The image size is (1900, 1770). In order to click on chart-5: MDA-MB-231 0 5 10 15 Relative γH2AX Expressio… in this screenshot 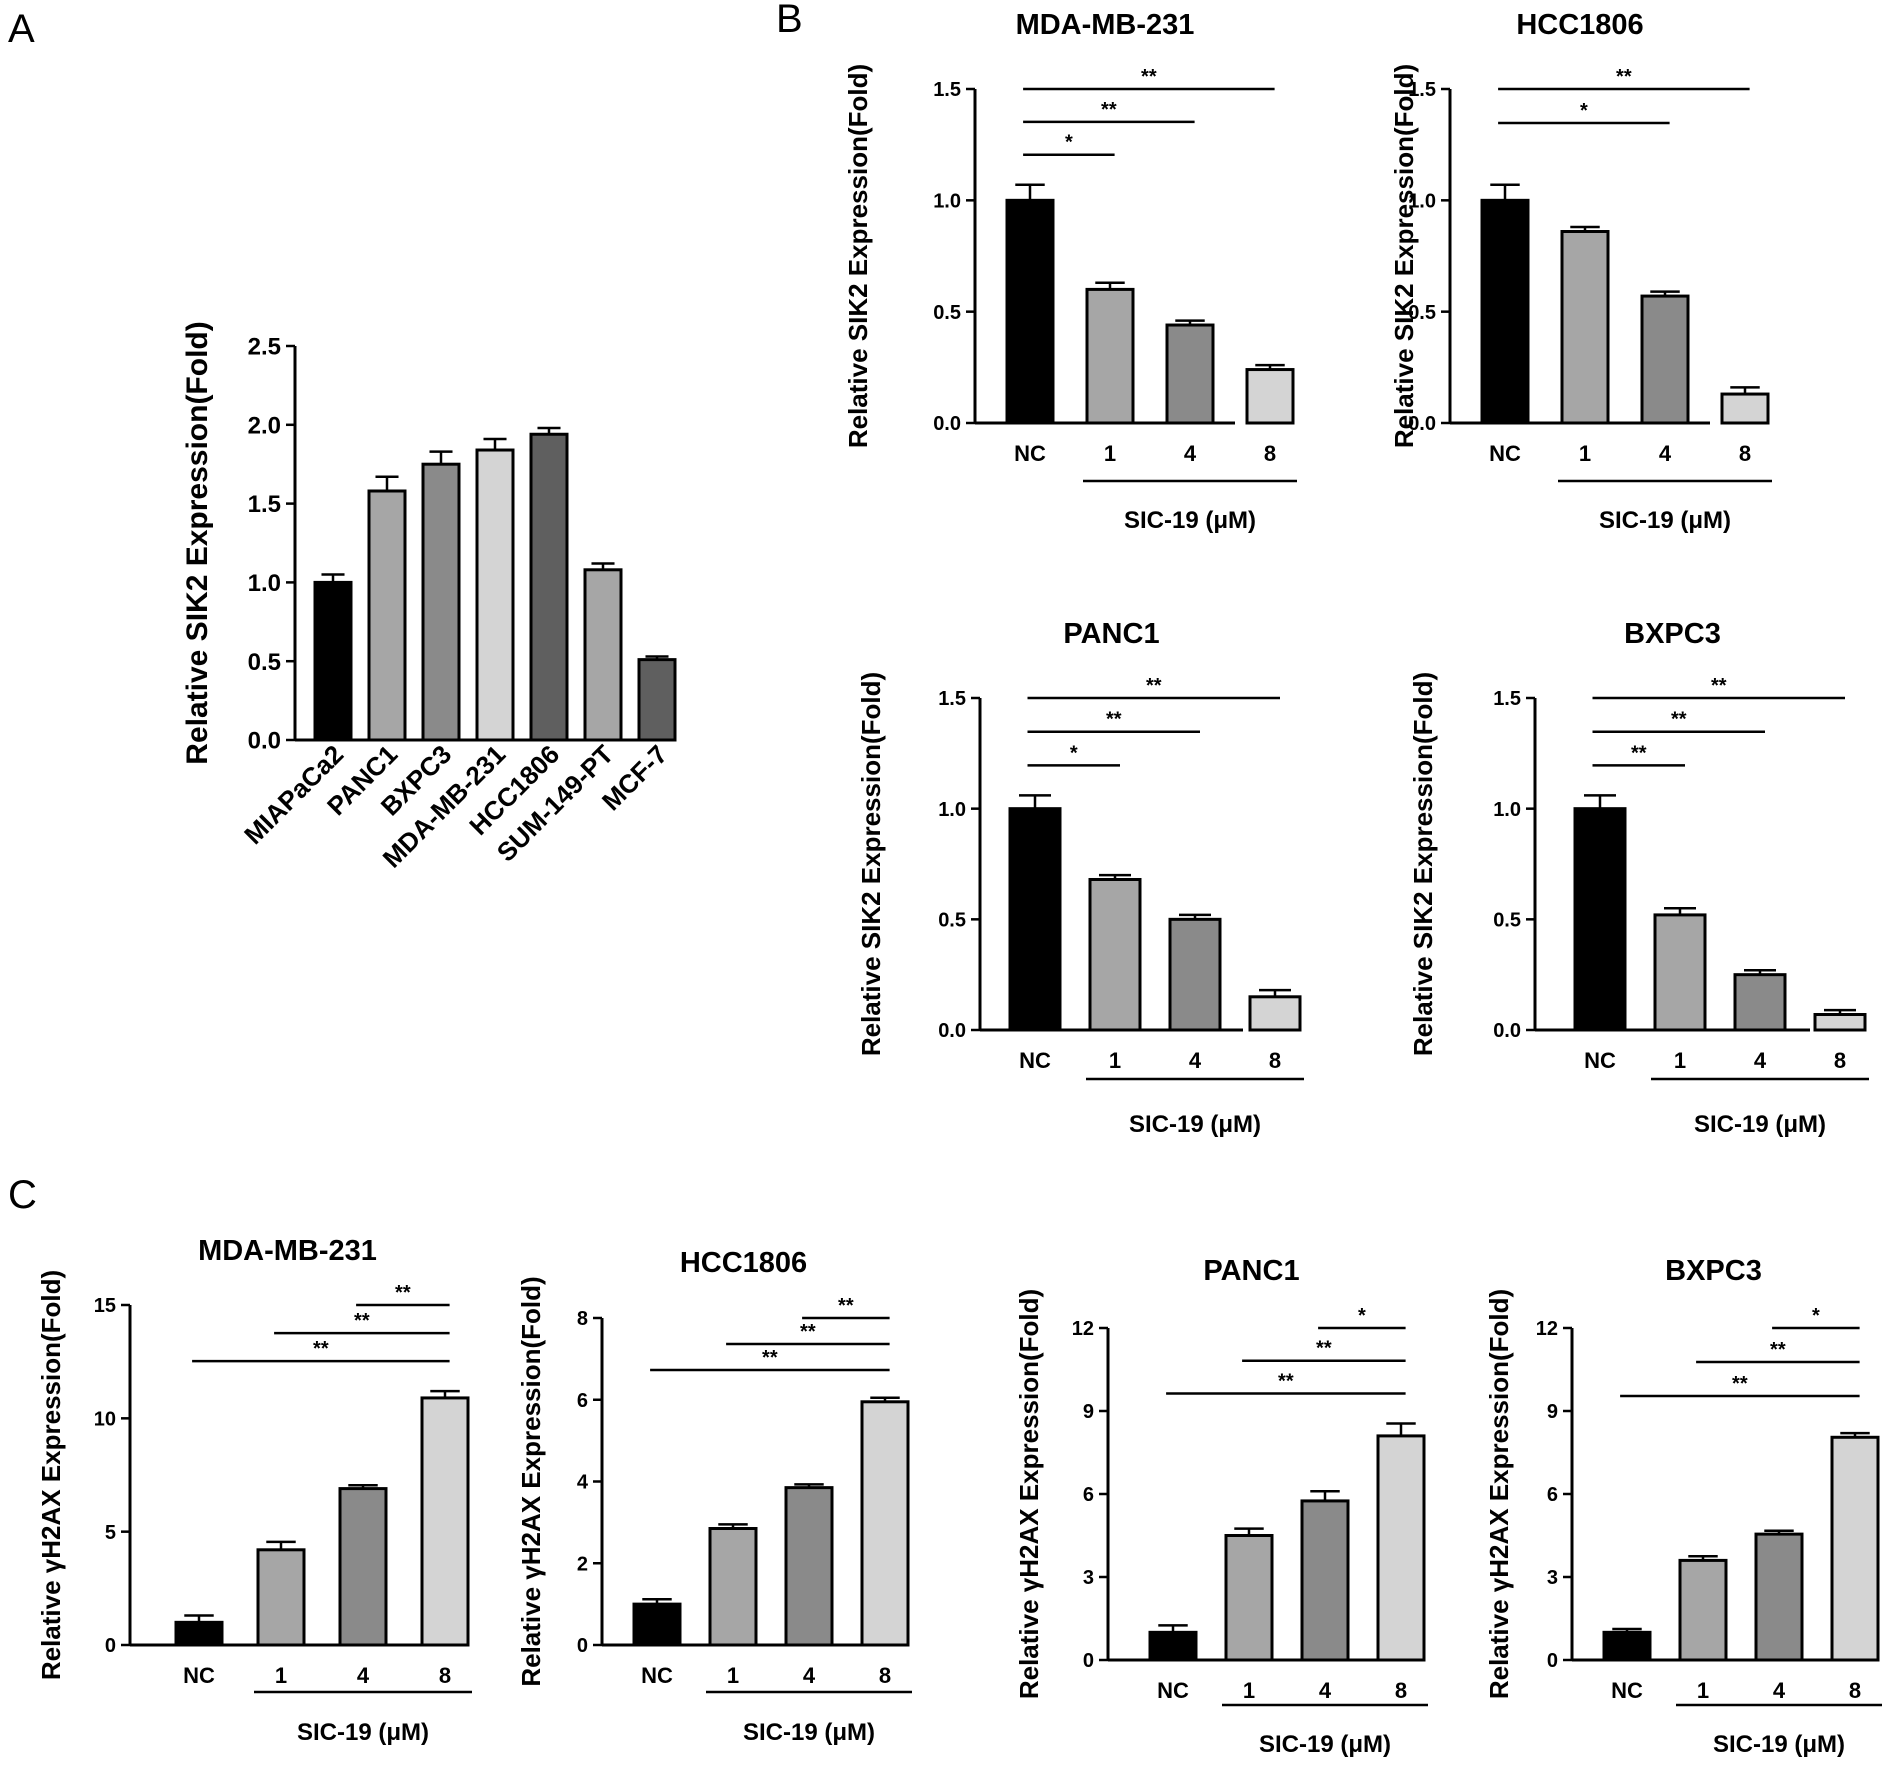, I will do `click(254, 1490)`.